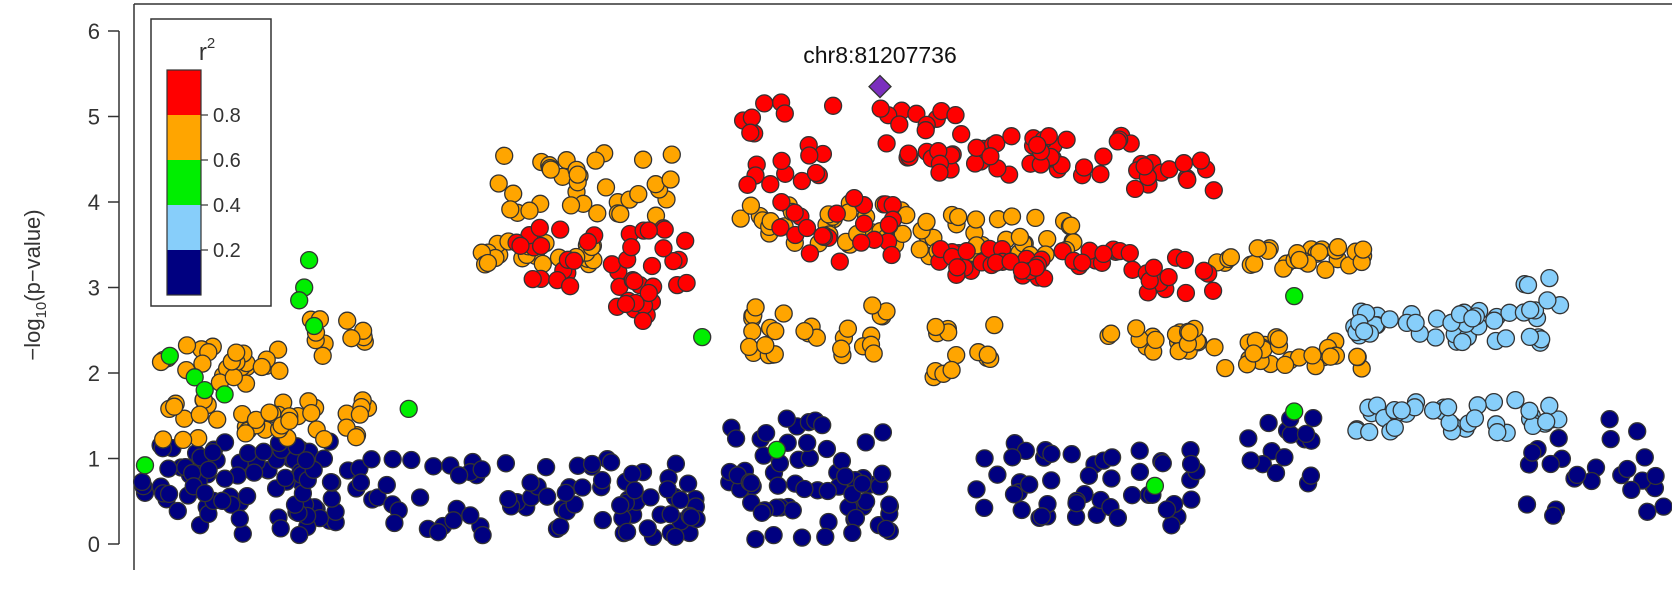 The image size is (1672, 602). What do you see at coordinates (207, 50) in the screenshot?
I see `legend-title: r2` at bounding box center [207, 50].